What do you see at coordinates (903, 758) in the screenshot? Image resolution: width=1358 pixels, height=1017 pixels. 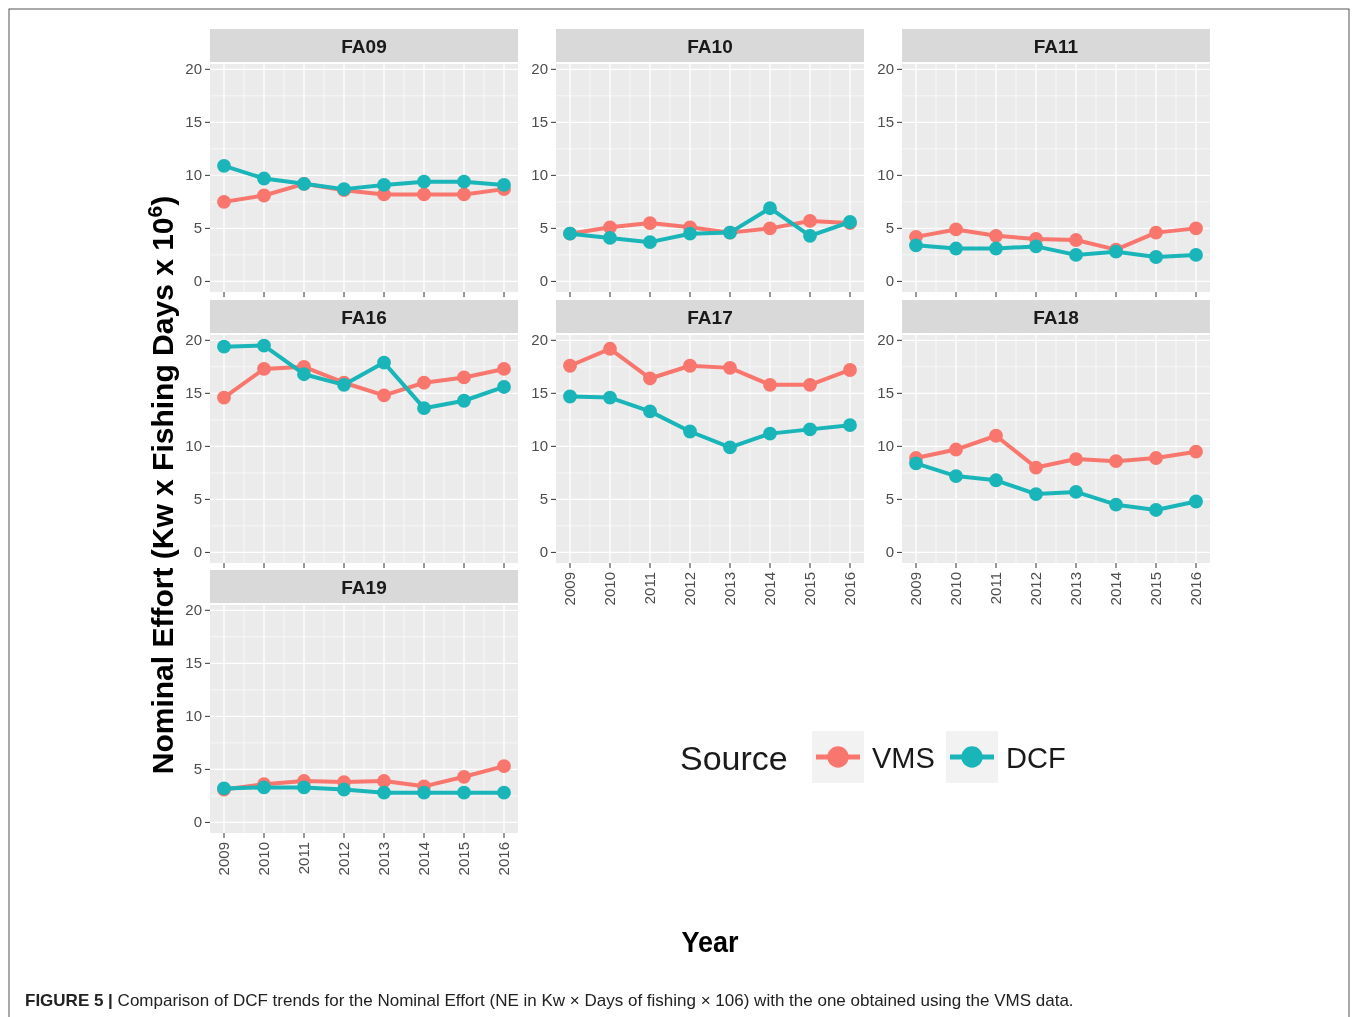 I see `legend-label: VMS` at bounding box center [903, 758].